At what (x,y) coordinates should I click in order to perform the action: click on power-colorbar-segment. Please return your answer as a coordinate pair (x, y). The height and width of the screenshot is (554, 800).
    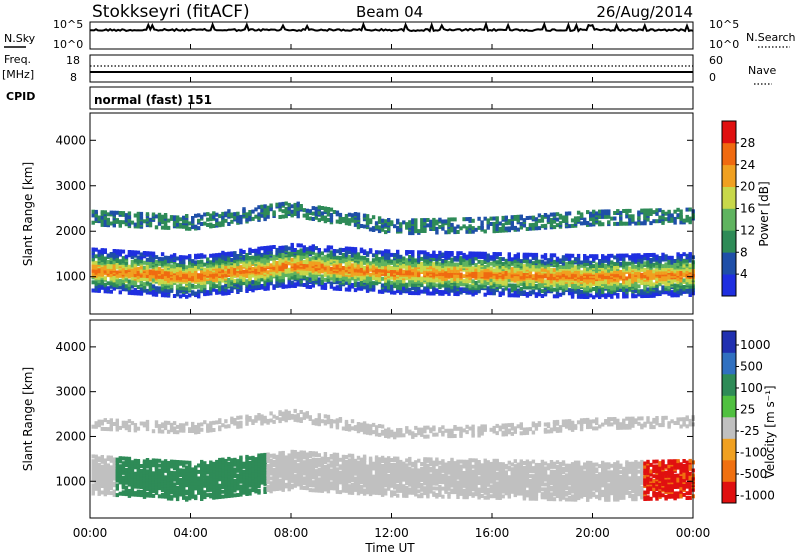
    Looking at the image, I should click on (729, 285).